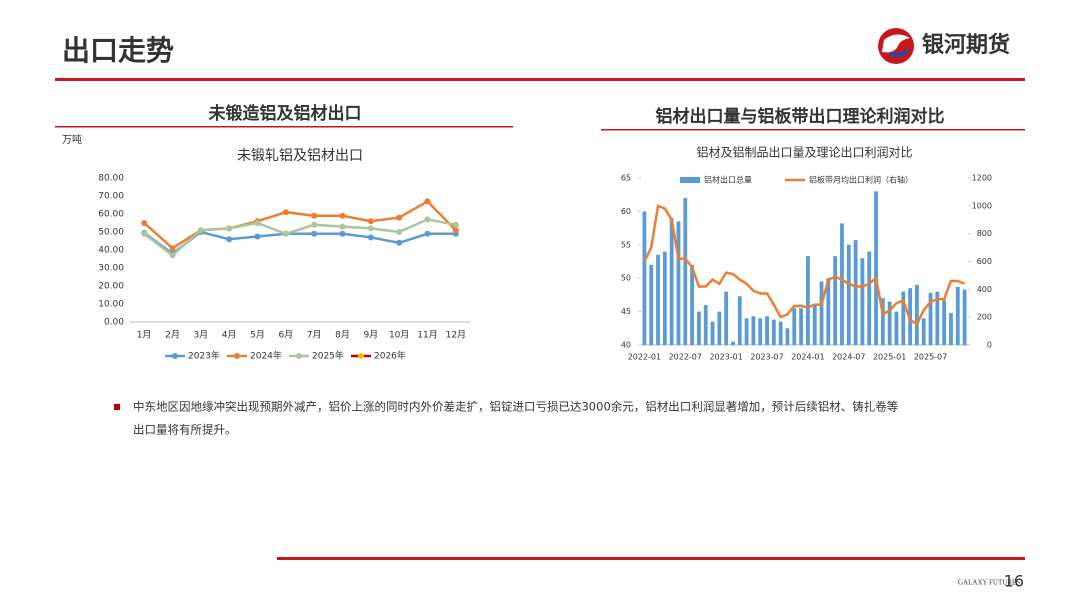 The width and height of the screenshot is (1080, 608). What do you see at coordinates (540, 79) in the screenshot?
I see `header-rule` at bounding box center [540, 79].